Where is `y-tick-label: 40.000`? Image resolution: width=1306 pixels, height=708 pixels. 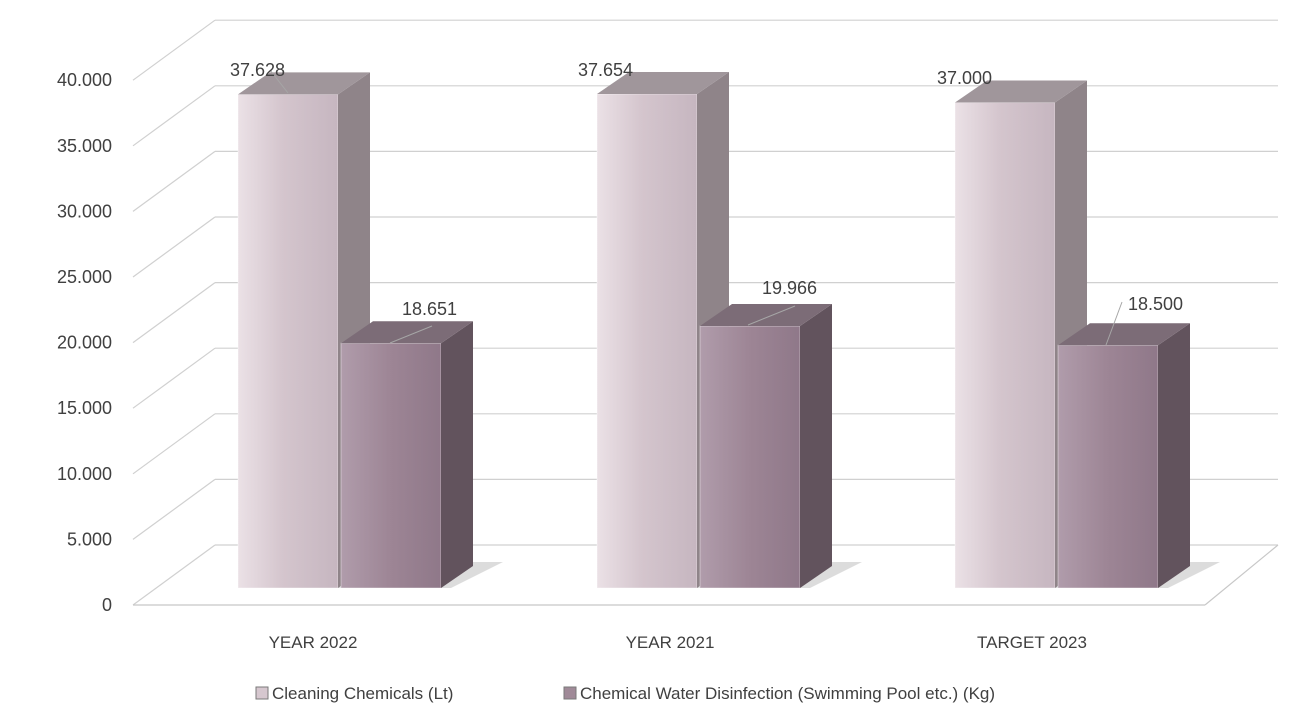 y-tick-label: 40.000 is located at coordinates (84, 80).